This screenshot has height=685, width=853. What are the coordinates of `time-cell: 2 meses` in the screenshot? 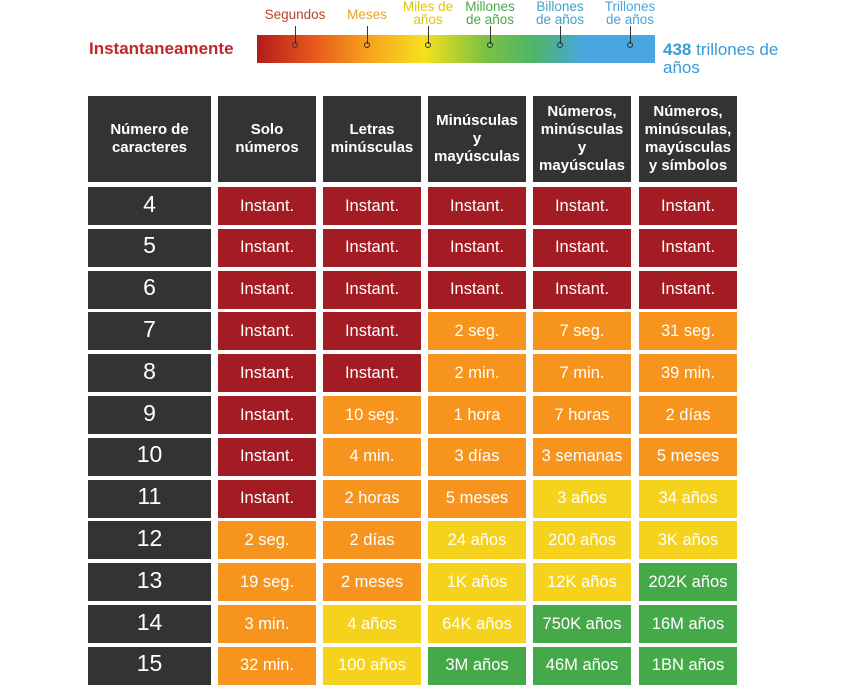 It's located at (372, 582).